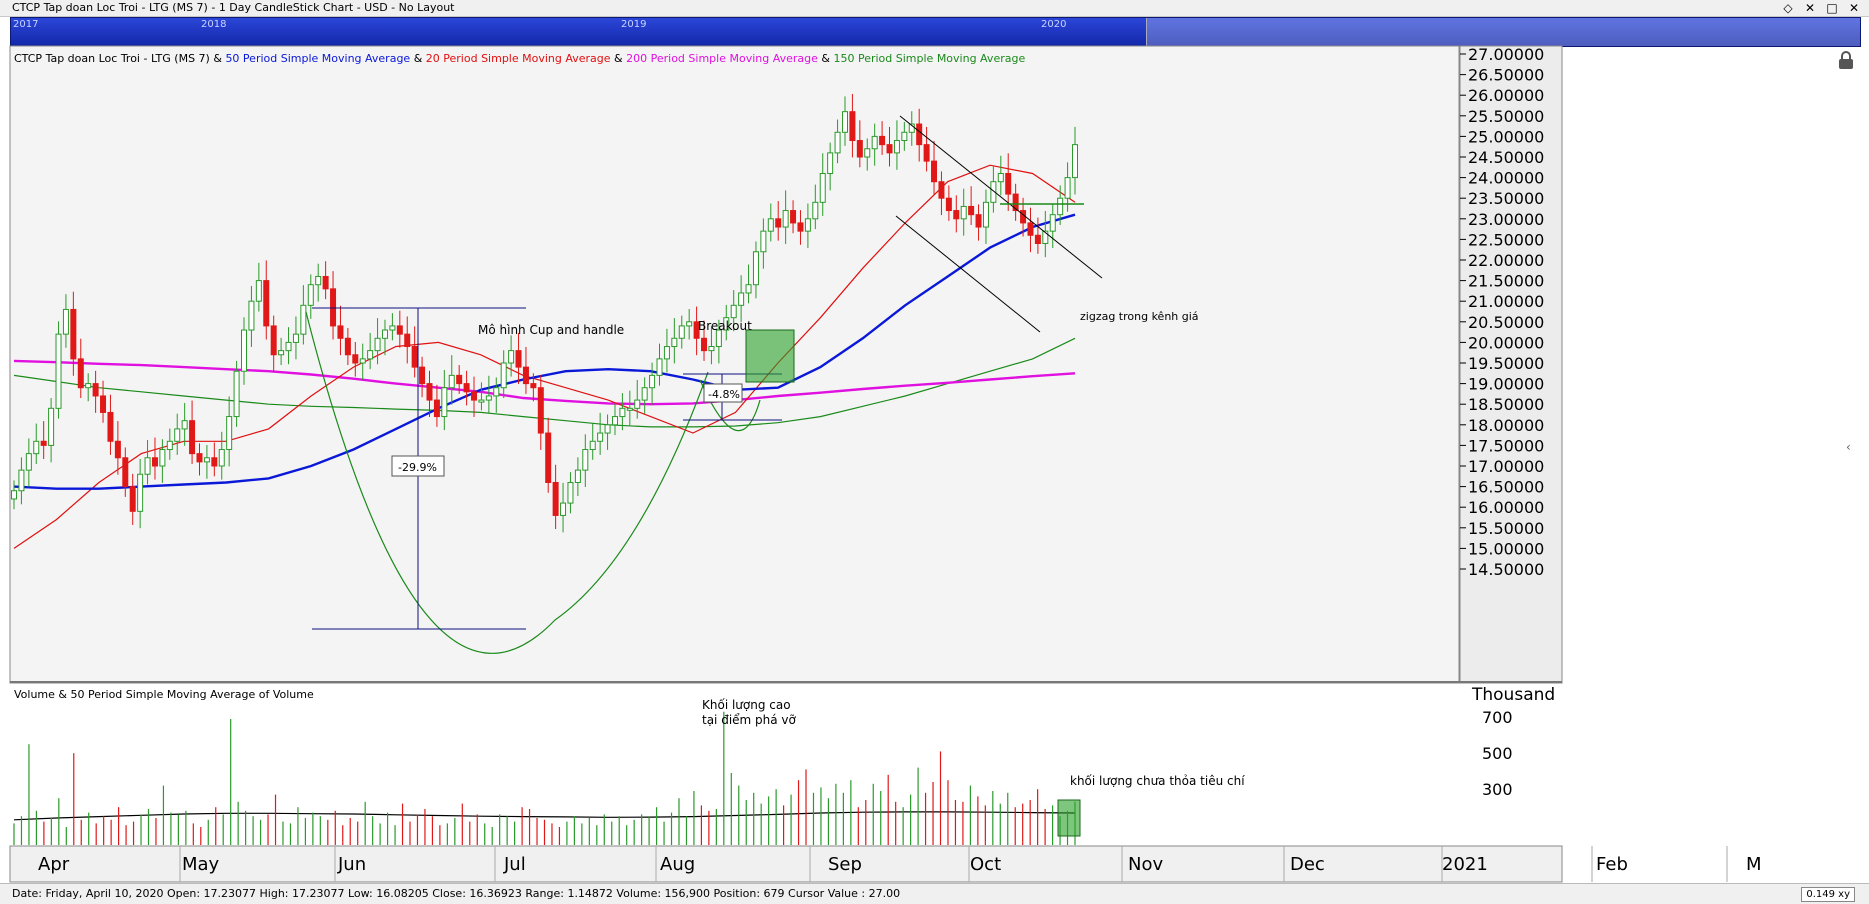 The width and height of the screenshot is (1869, 904). I want to click on overview-selection-handle, so click(1503, 32).